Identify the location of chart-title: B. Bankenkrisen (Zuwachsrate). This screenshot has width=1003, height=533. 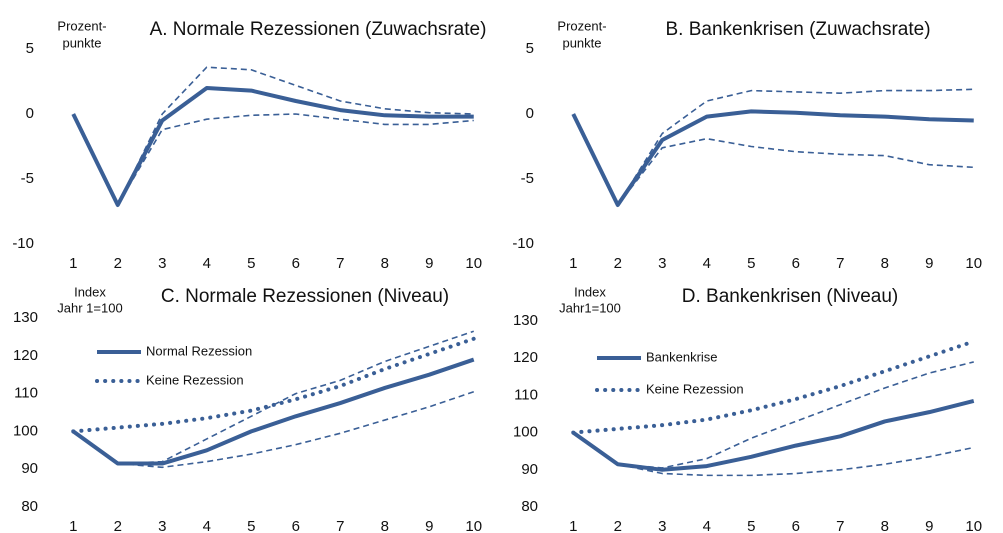
(797, 29).